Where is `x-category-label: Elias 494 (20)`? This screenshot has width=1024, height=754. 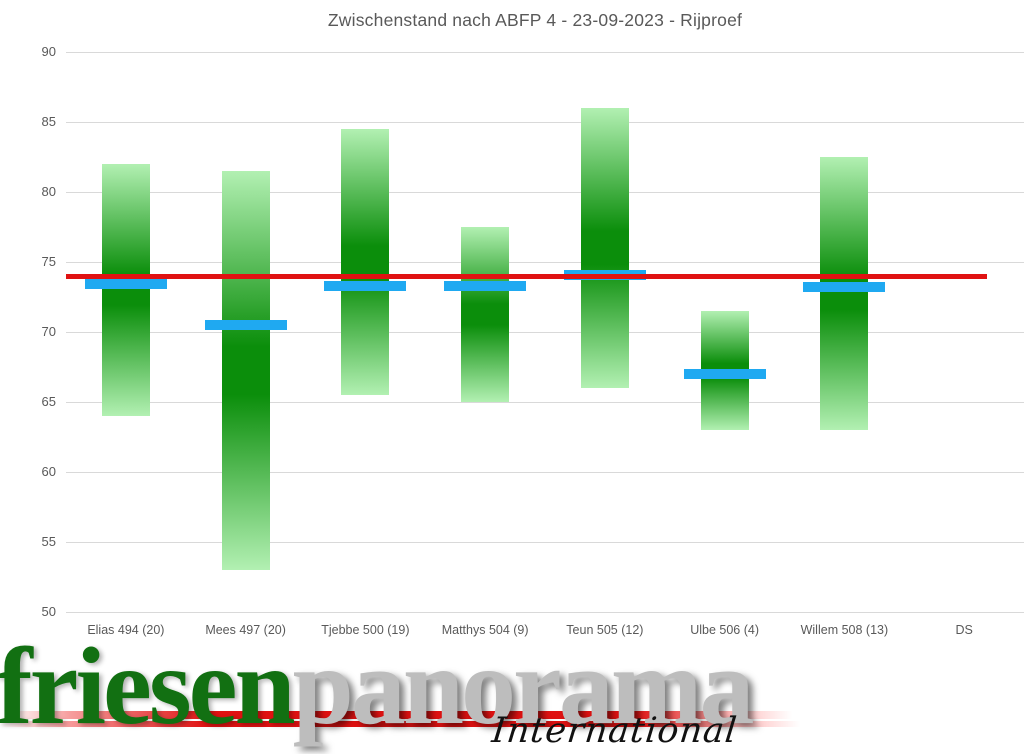
x-category-label: Elias 494 (20) is located at coordinates (126, 630).